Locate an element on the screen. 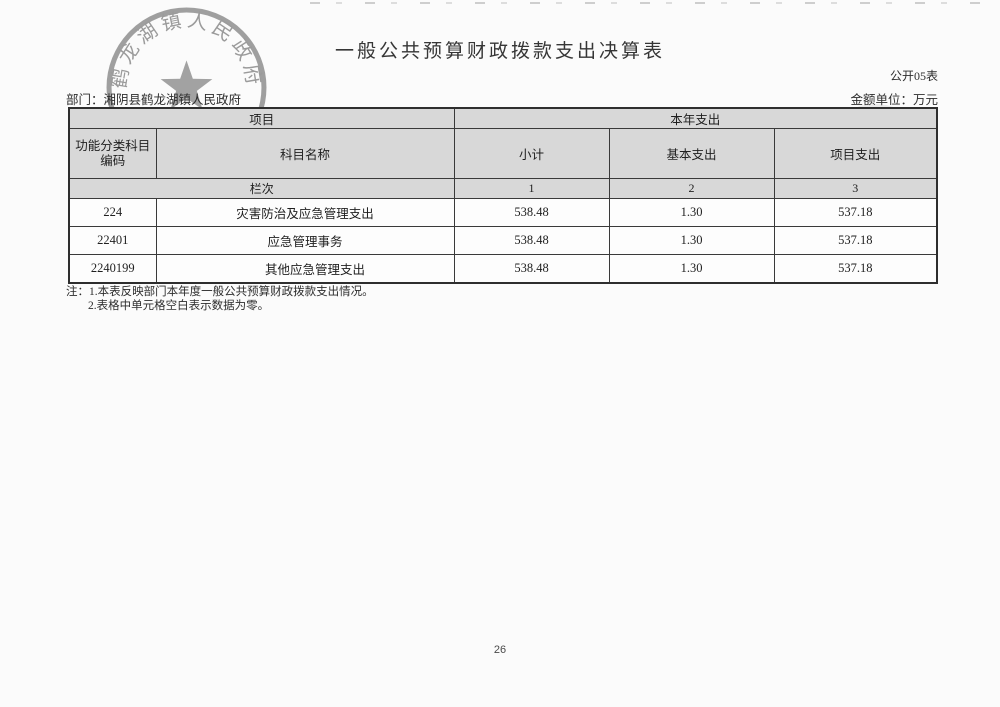 The image size is (1000, 707). table-row: 2240199 其他应急管理支出 538.48 1.30 537.18 is located at coordinates (503, 268).